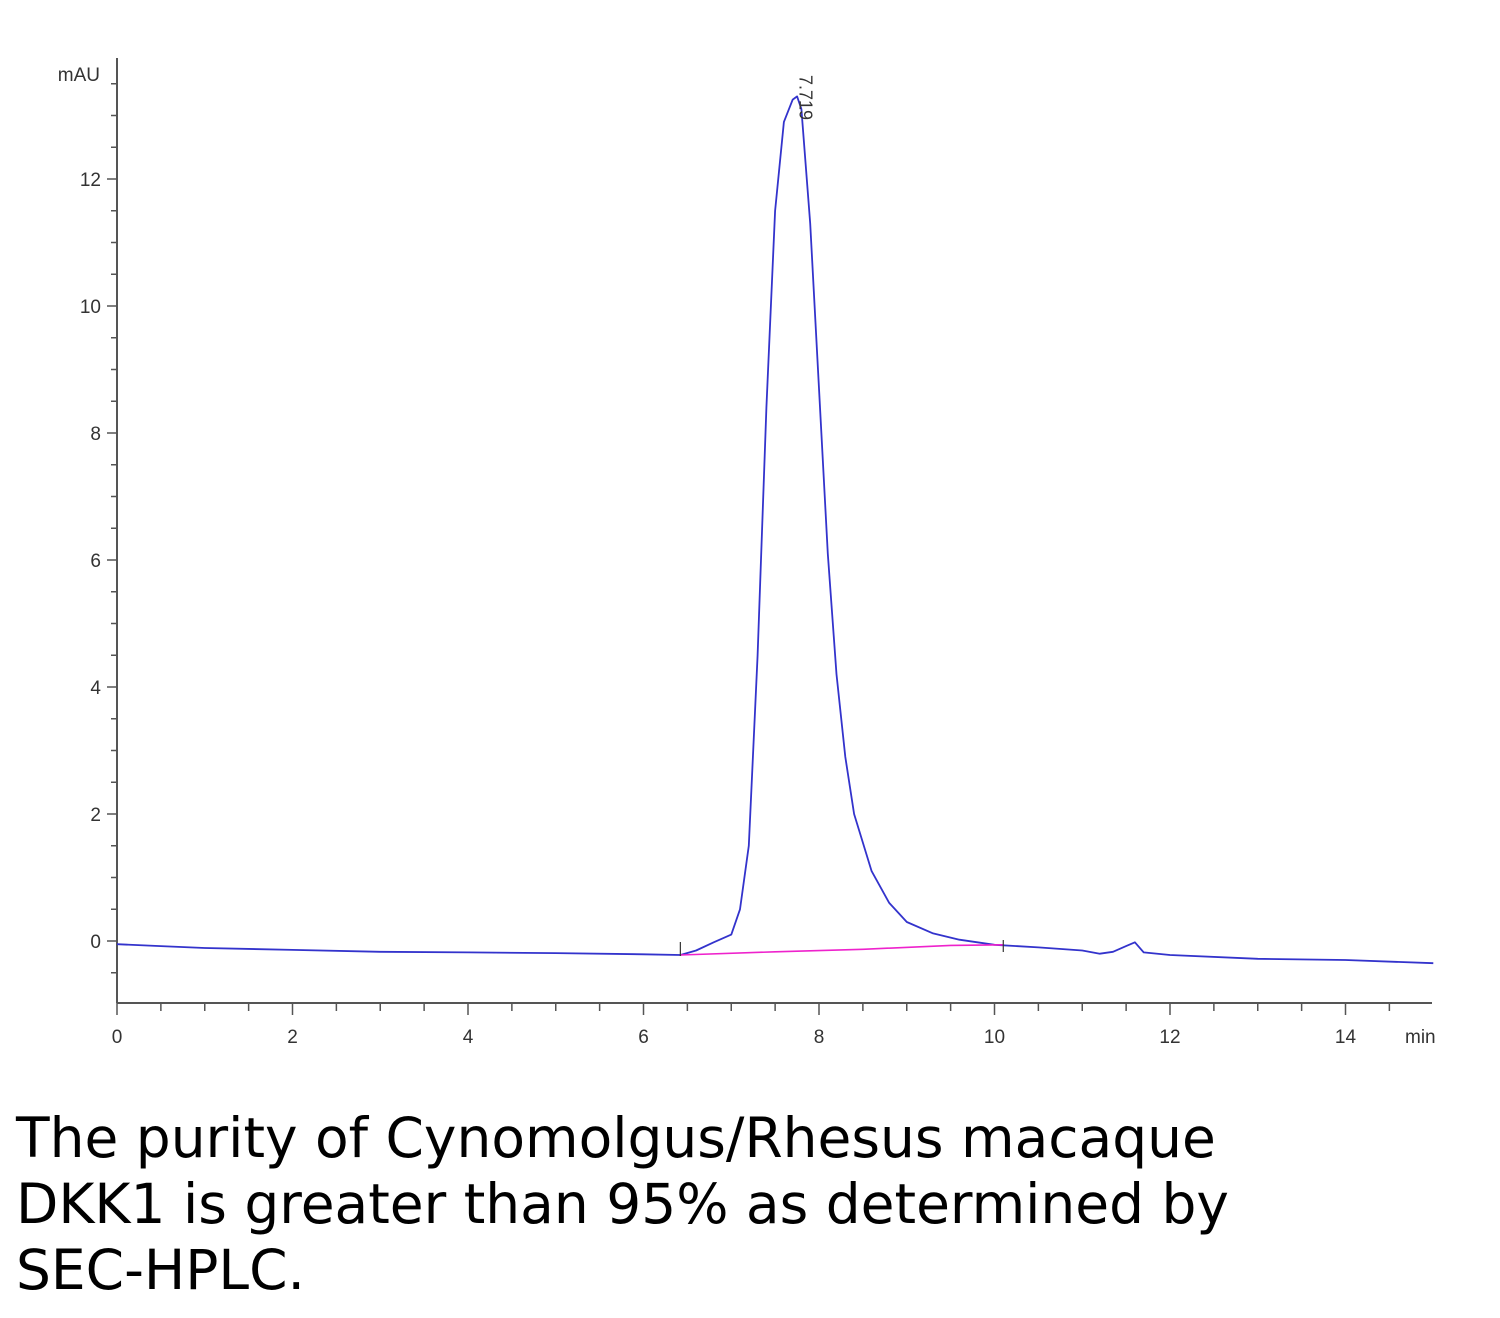  What do you see at coordinates (90, 307) in the screenshot?
I see `y-tick-label: 10` at bounding box center [90, 307].